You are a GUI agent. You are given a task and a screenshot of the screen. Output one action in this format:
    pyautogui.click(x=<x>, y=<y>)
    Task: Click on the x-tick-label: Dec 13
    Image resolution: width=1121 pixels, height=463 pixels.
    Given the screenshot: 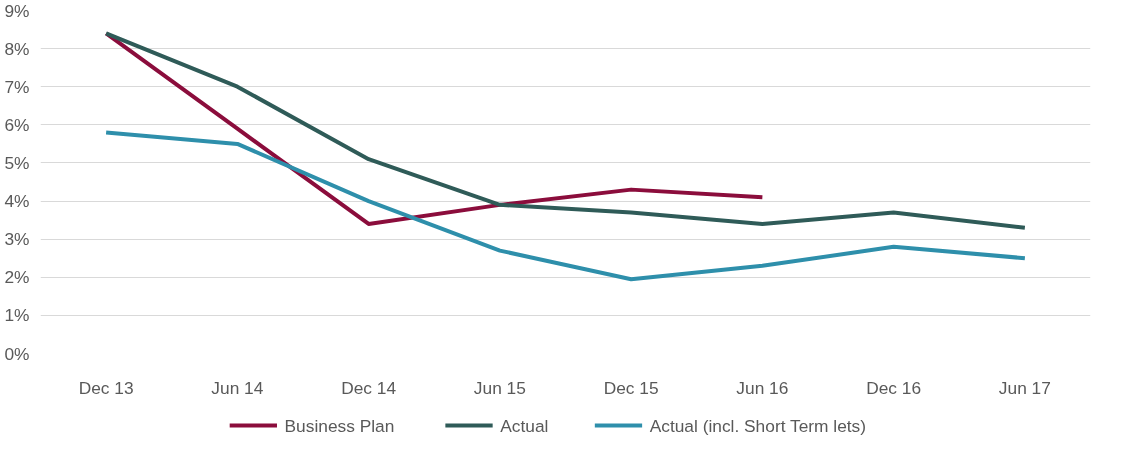 What is the action you would take?
    pyautogui.click(x=106, y=387)
    